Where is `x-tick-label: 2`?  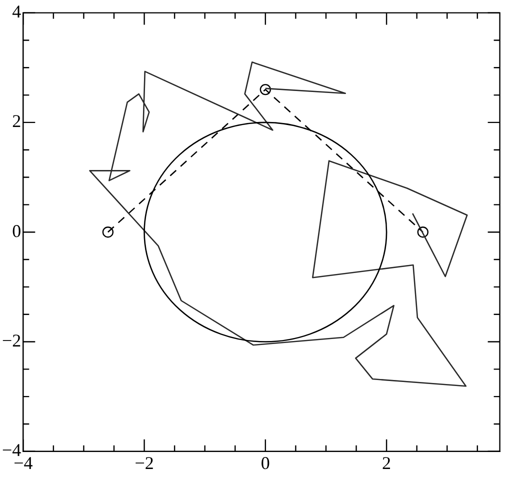 x-tick-label: 2 is located at coordinates (387, 462).